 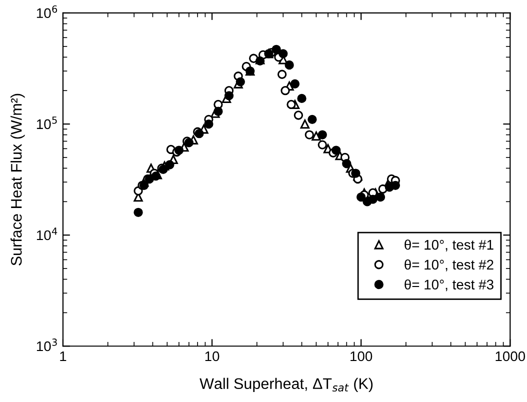 I want to click on y-tick-label: 10$^{6}$, so click(x=47, y=11).